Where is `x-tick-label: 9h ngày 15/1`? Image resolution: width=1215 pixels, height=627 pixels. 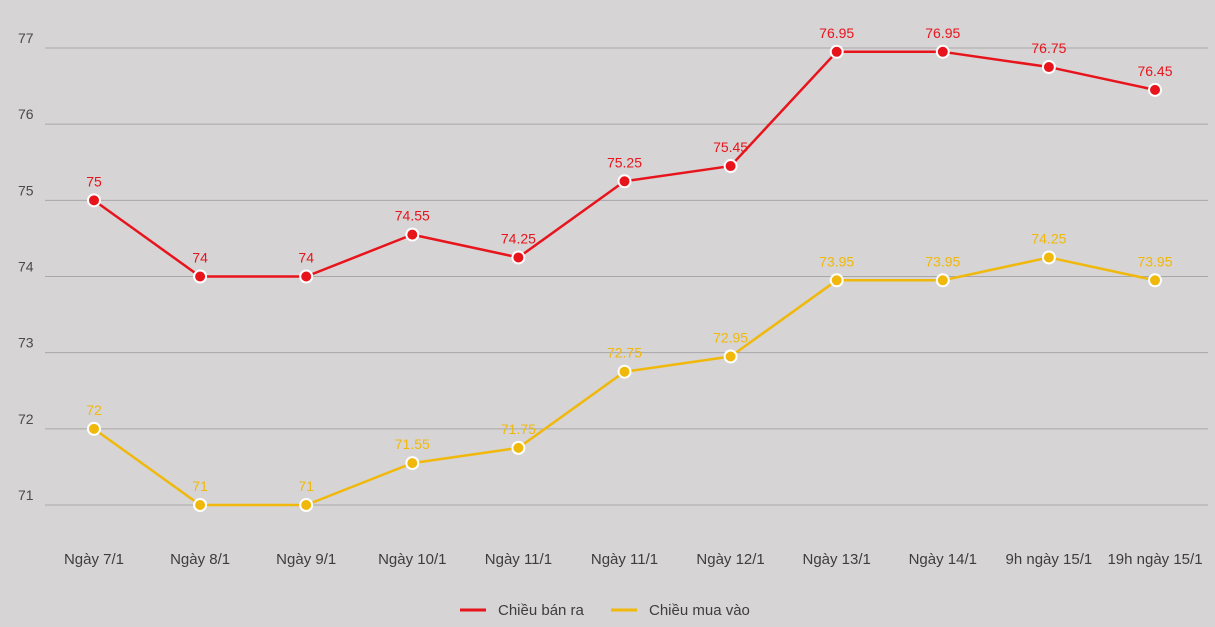
x-tick-label: 9h ngày 15/1 is located at coordinates (1049, 559).